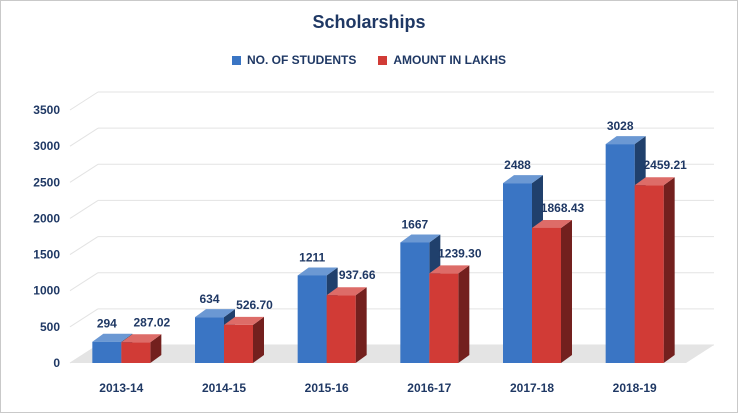 The height and width of the screenshot is (413, 738). What do you see at coordinates (46, 146) in the screenshot?
I see `y-tick-label-6: 3000` at bounding box center [46, 146].